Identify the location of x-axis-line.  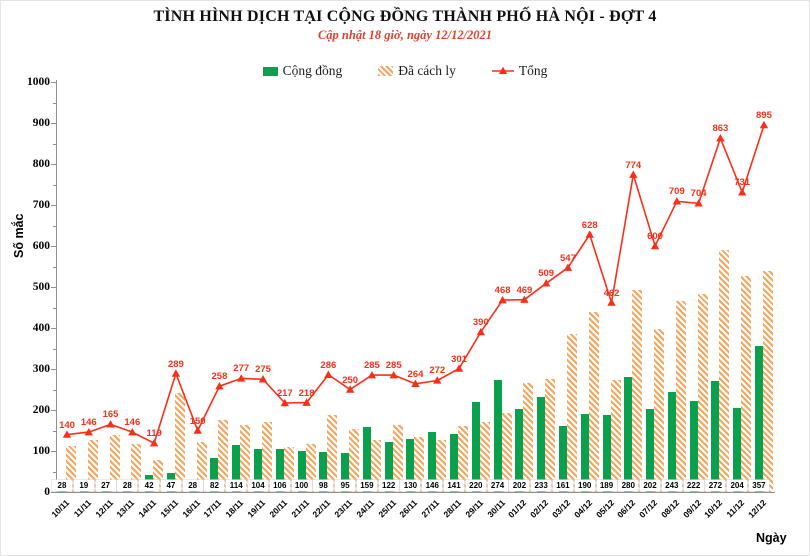
(415, 492).